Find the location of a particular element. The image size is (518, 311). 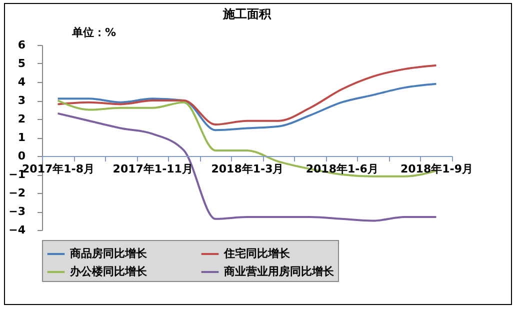

y-tick-label: 0 is located at coordinates (22, 156).